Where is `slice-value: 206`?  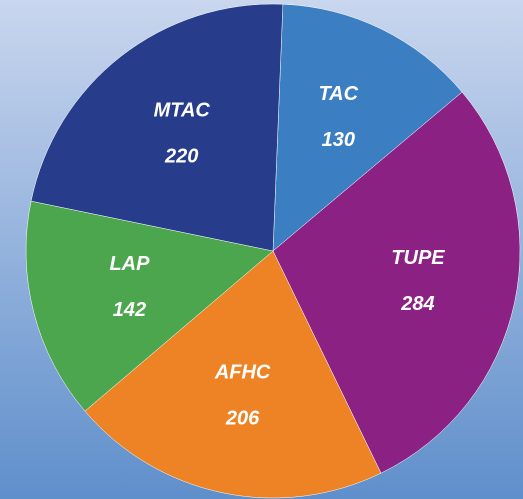 slice-value: 206 is located at coordinates (242, 418).